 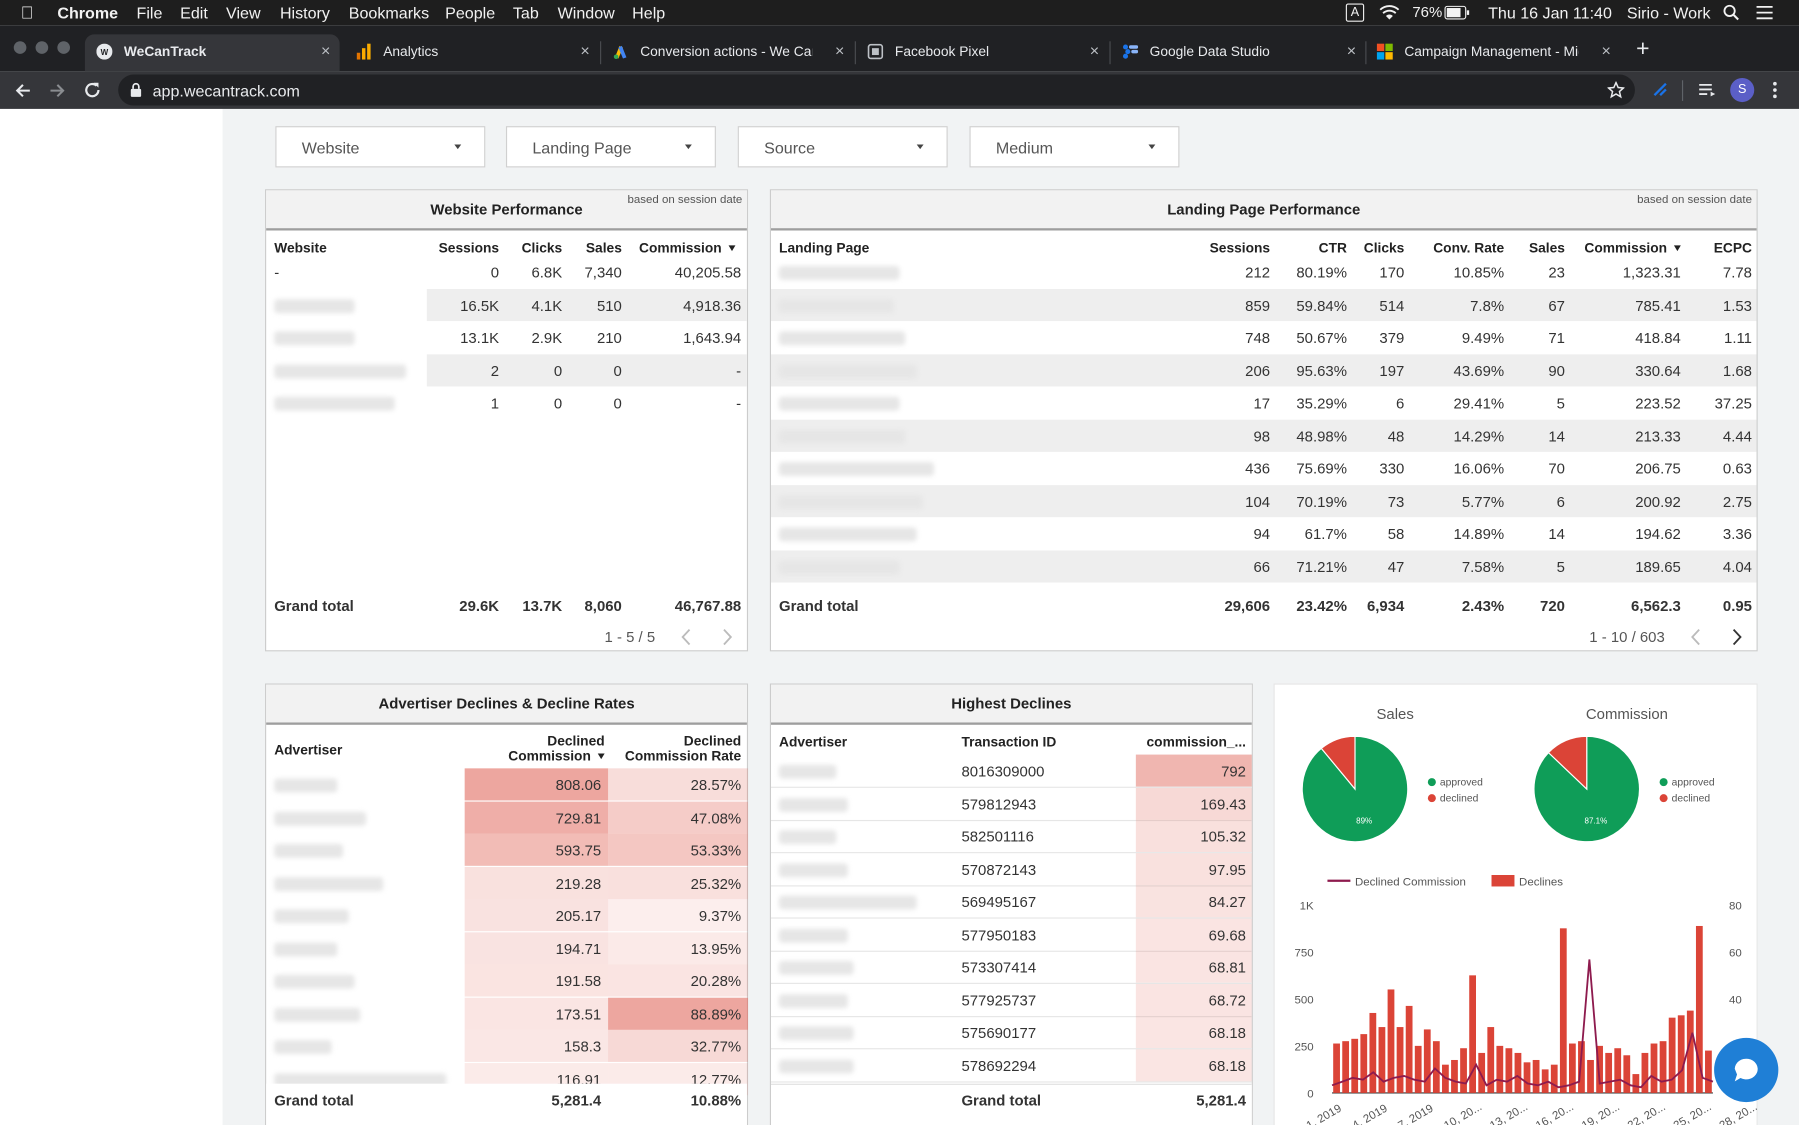 What do you see at coordinates (20, 47) in the screenshot?
I see `window-close-button` at bounding box center [20, 47].